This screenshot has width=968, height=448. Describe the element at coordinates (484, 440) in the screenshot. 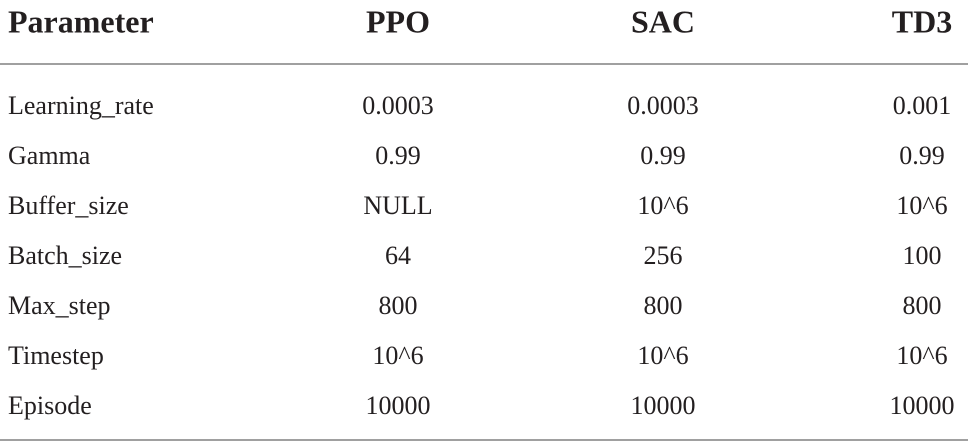

I see `bottom-rule` at that location.